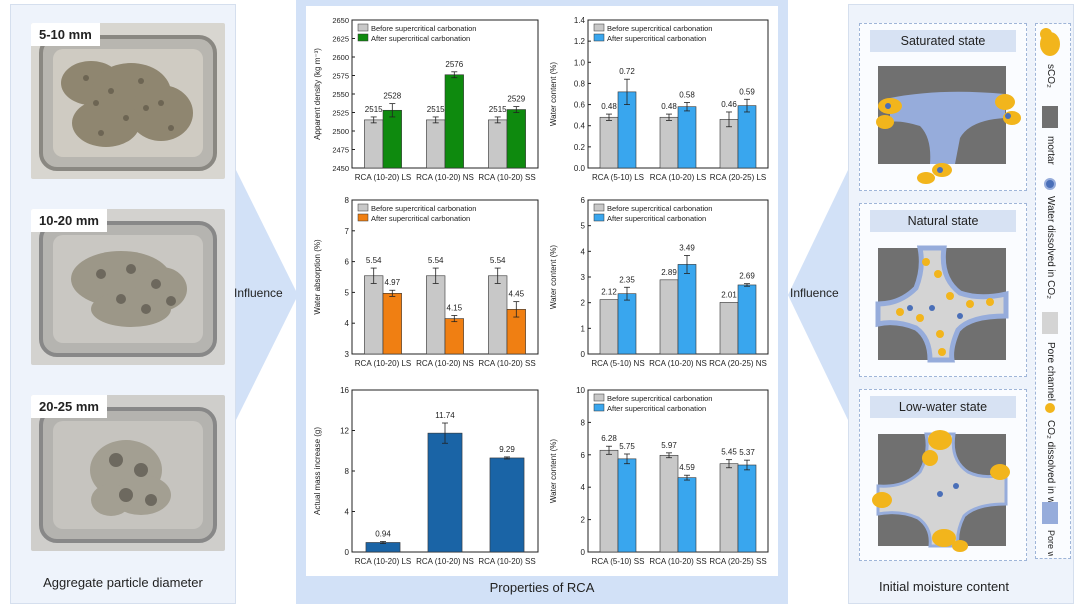 Image resolution: width=1080 pixels, height=608 pixels. Describe the element at coordinates (669, 106) in the screenshot. I see `data-label: 0.48` at that location.